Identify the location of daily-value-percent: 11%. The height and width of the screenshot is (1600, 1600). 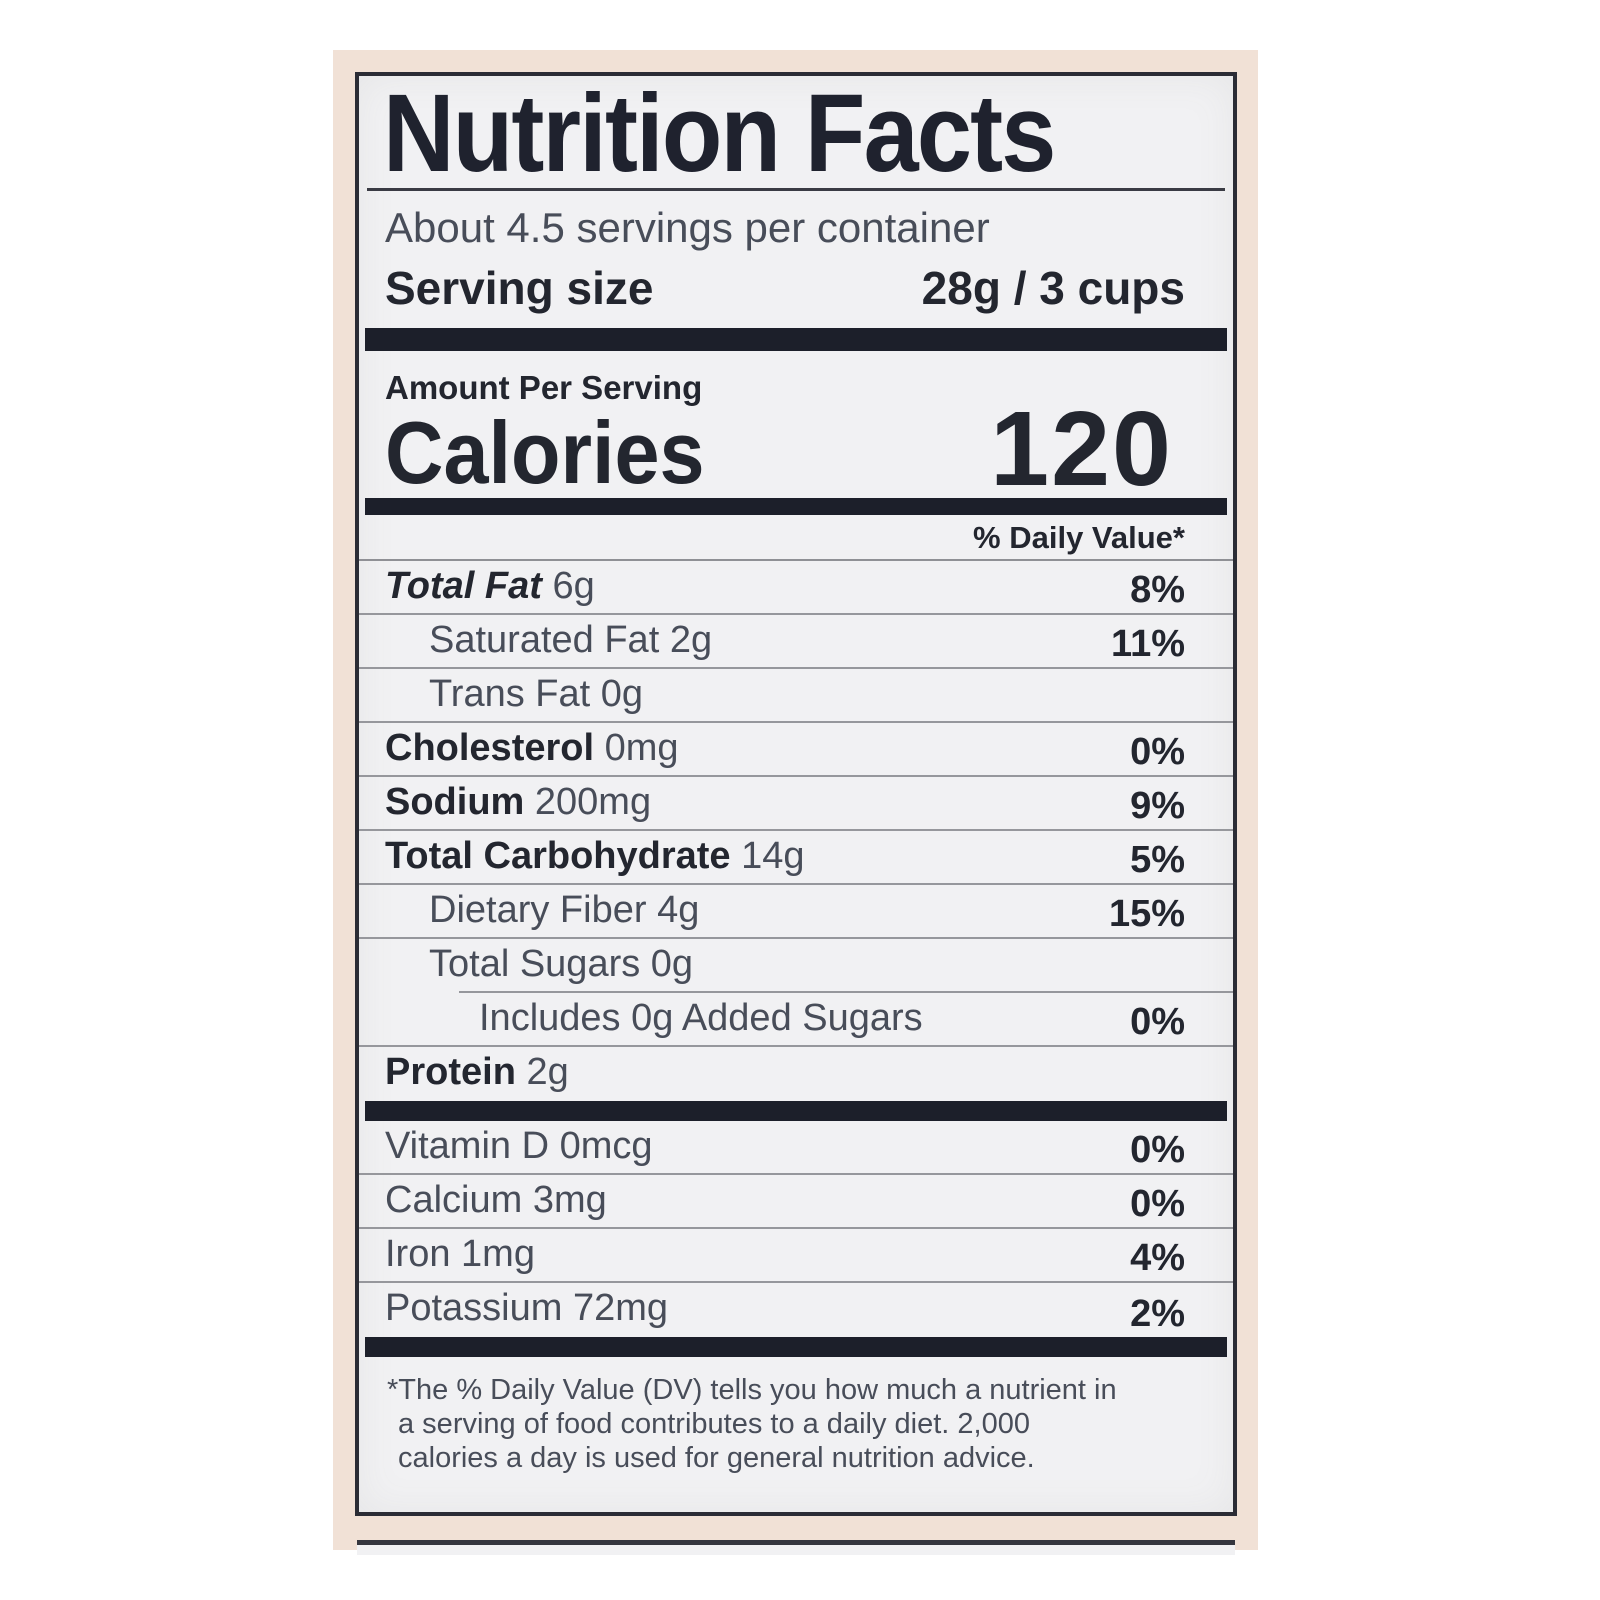
(1148, 644).